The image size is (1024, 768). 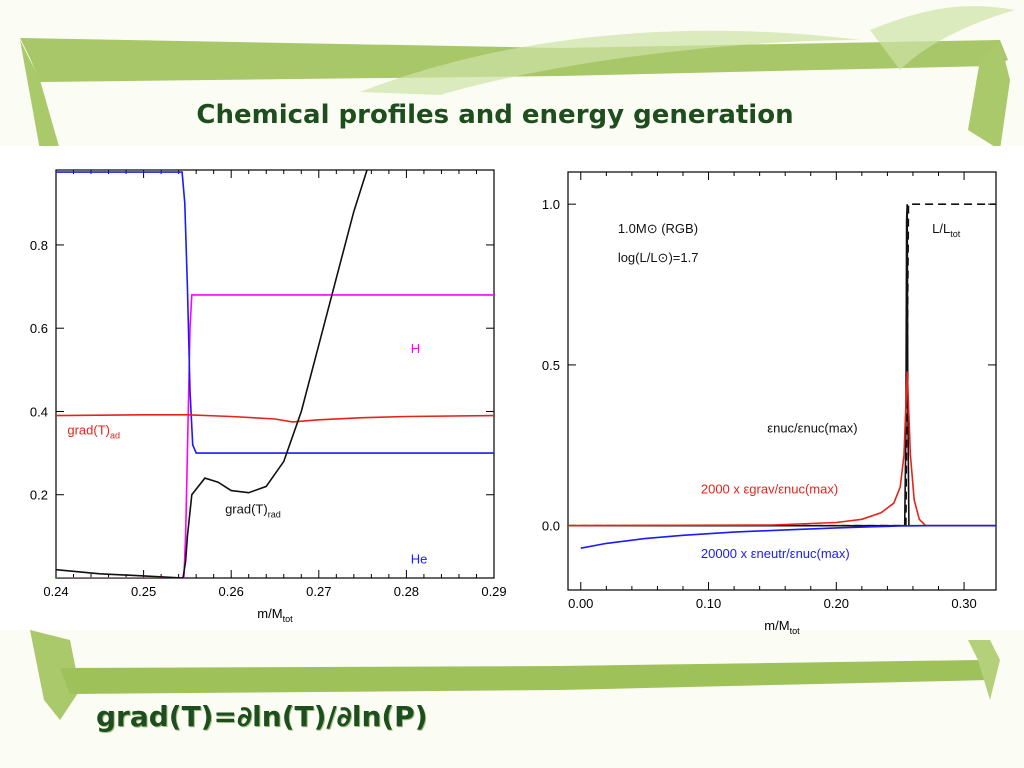 What do you see at coordinates (769, 489) in the screenshot?
I see `chart-annotation-4: 2000 x εgrav/εnuc(max)` at bounding box center [769, 489].